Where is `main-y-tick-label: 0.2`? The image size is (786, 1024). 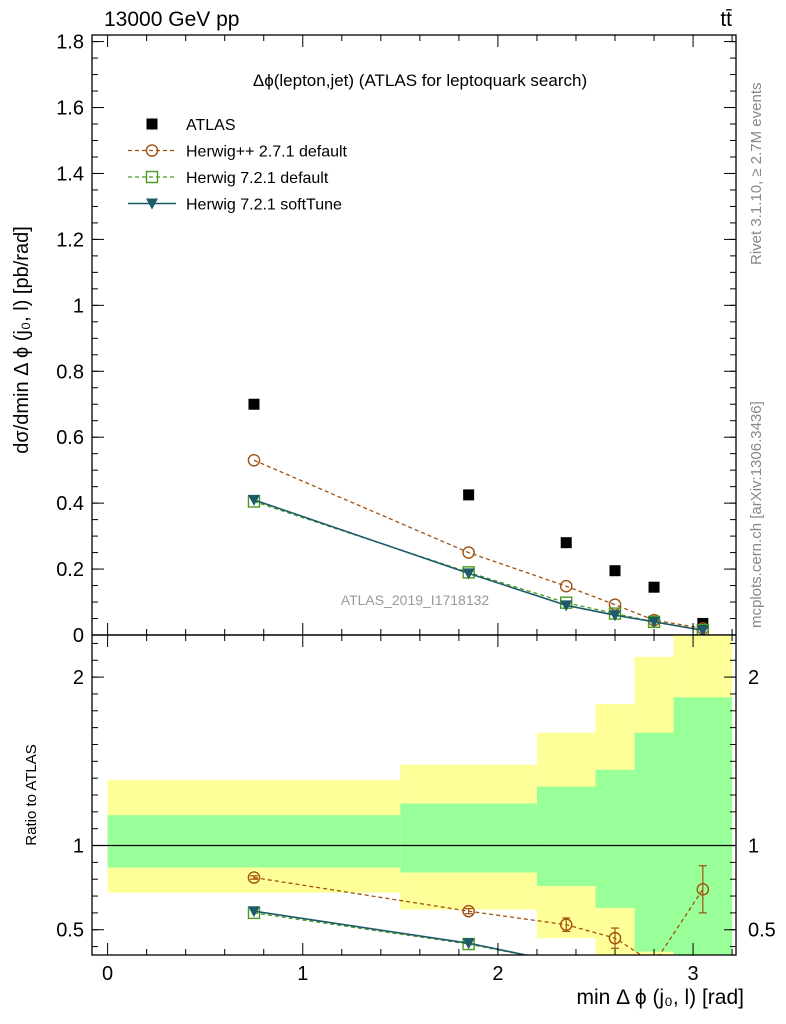 main-y-tick-label: 0.2 is located at coordinates (70, 570).